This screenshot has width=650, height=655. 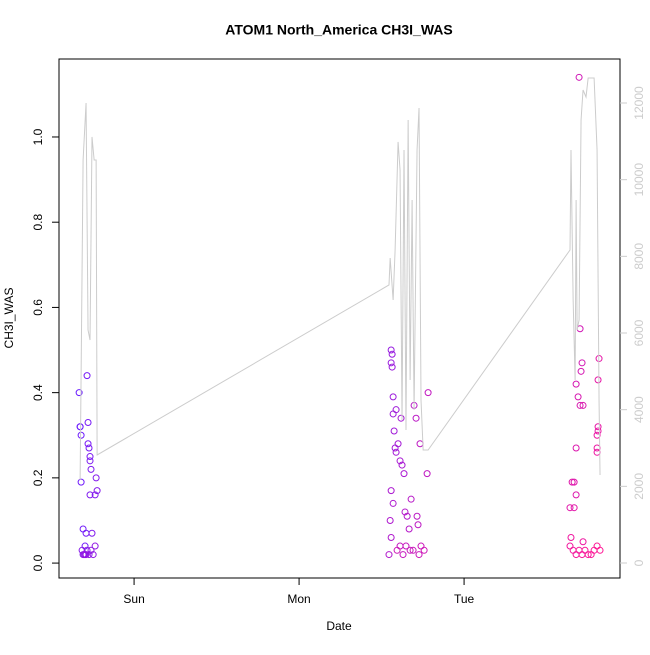 What do you see at coordinates (38, 562) in the screenshot?
I see `y-tick-label: 0.0` at bounding box center [38, 562].